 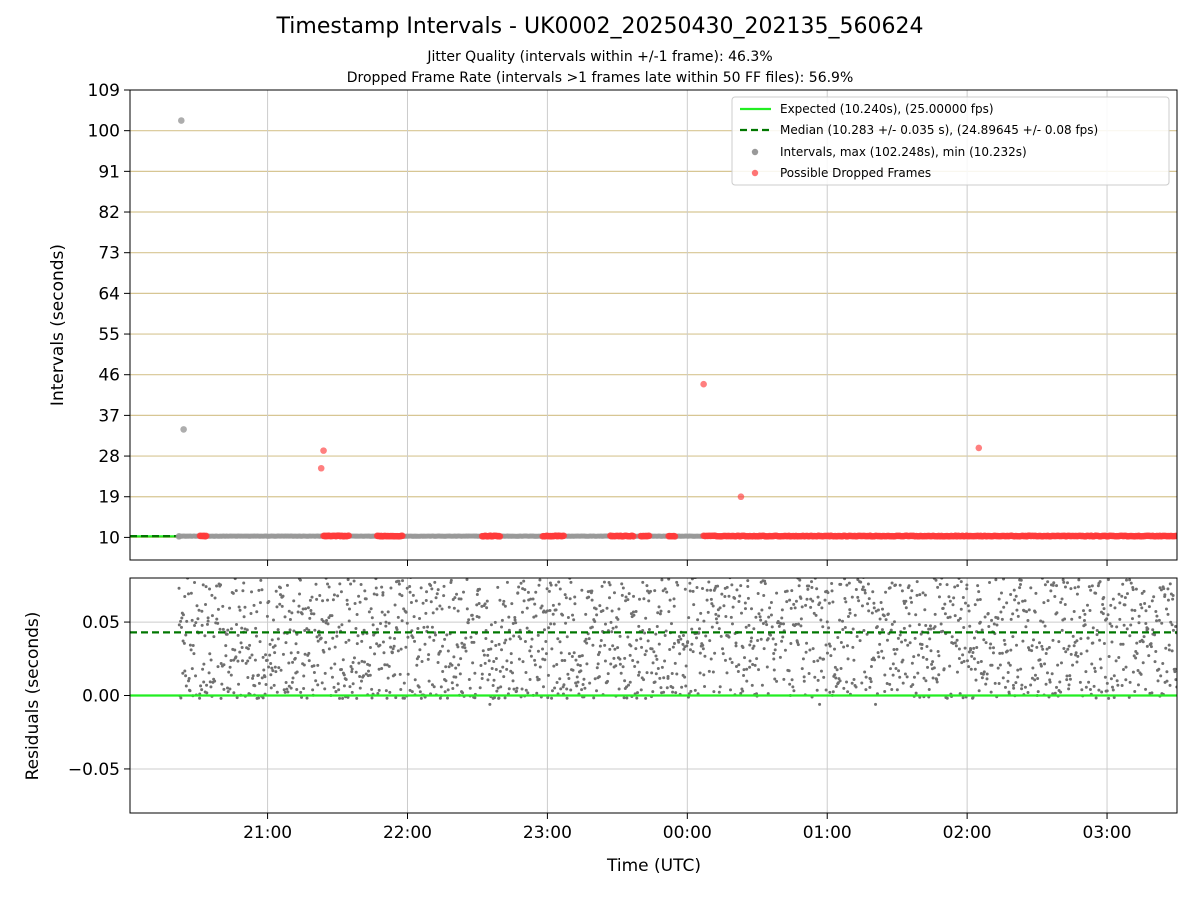 I want to click on dropped-frame-point, so click(x=633, y=536).